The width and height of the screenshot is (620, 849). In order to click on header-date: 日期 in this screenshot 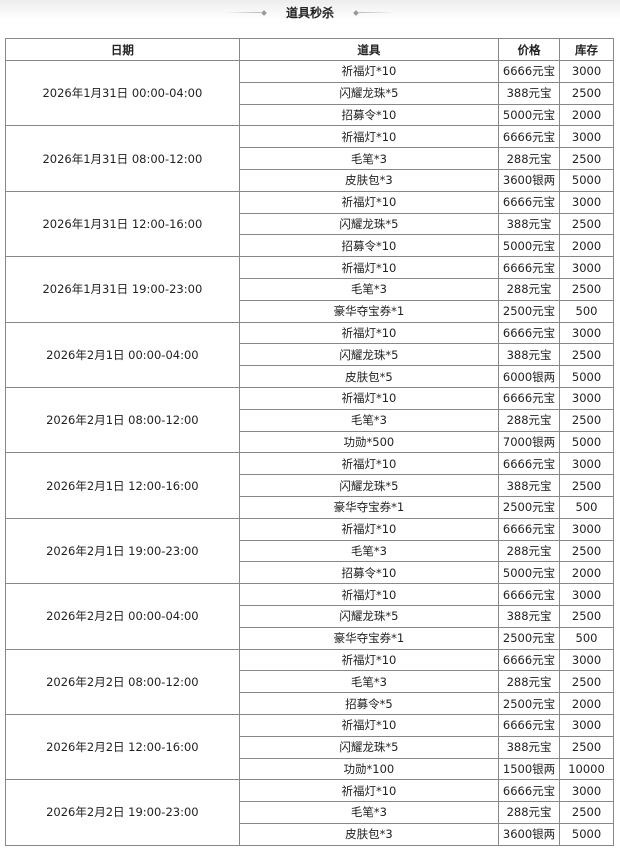, I will do `click(122, 49)`.